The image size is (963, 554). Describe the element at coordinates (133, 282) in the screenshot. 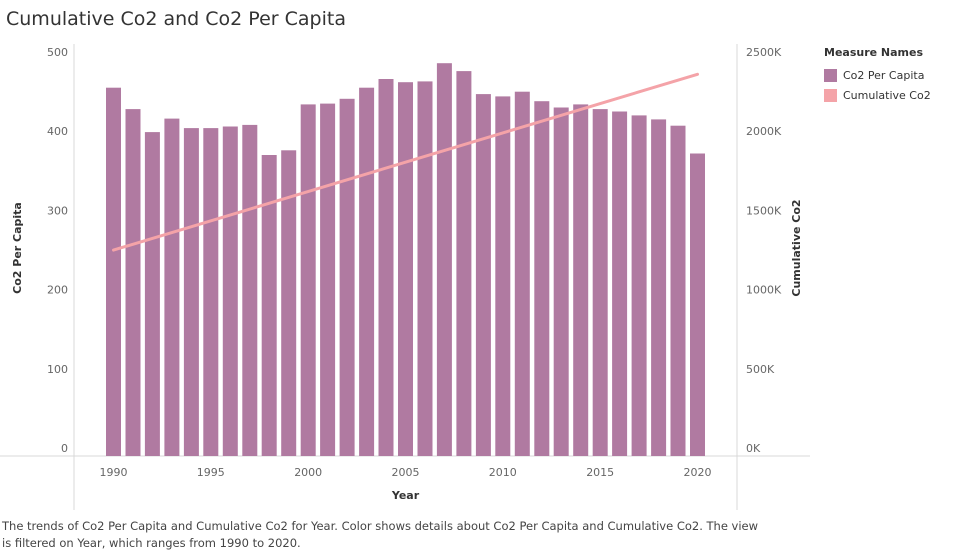

I see `bar-1991` at that location.